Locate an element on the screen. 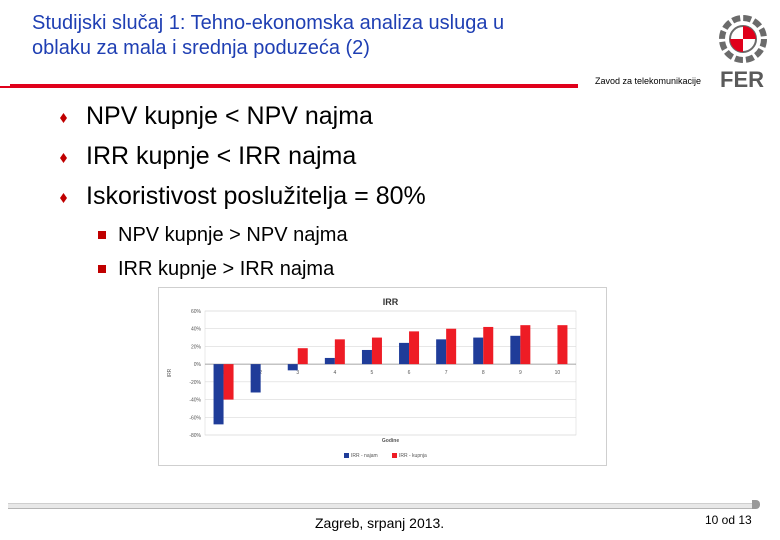 This screenshot has width=780, height=540. legend-label: IRR - kupnja is located at coordinates (413, 456).